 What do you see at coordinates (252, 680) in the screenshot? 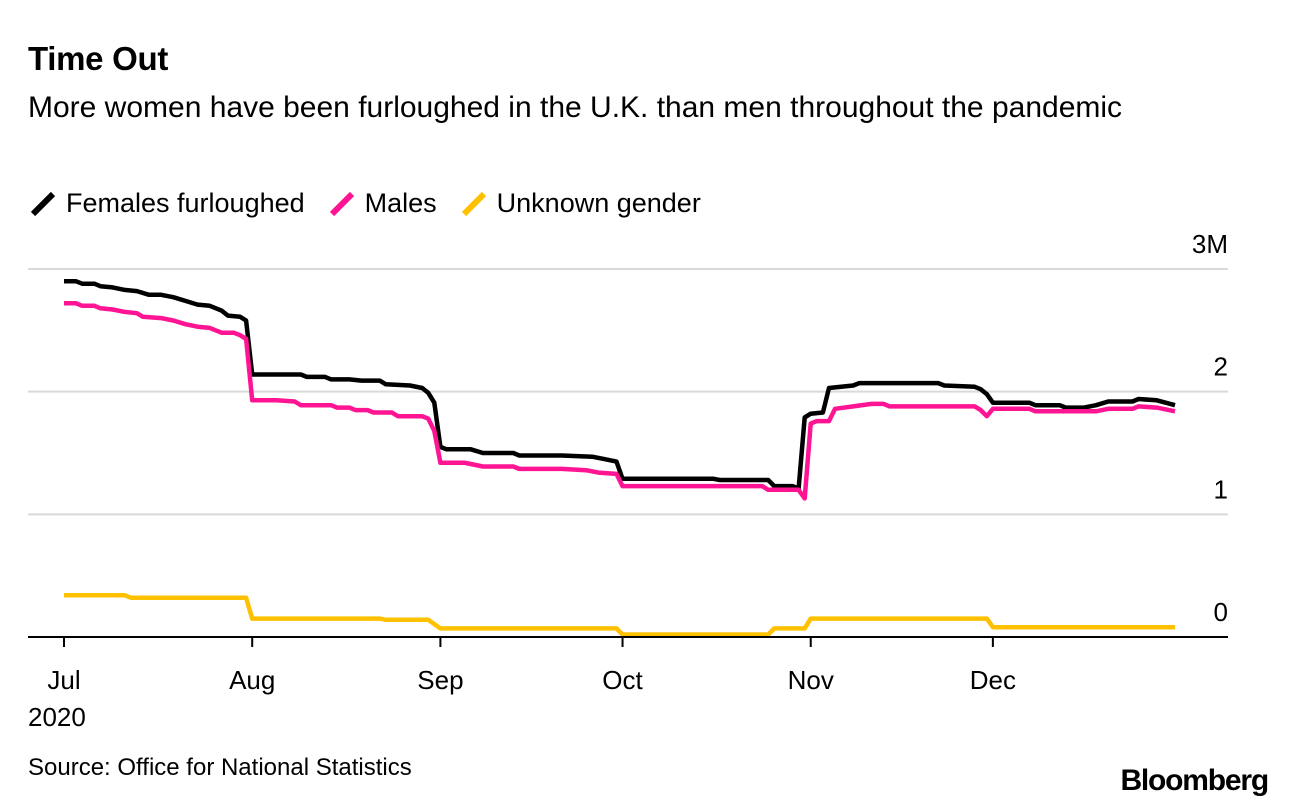
I see `x-tick-label: Aug` at bounding box center [252, 680].